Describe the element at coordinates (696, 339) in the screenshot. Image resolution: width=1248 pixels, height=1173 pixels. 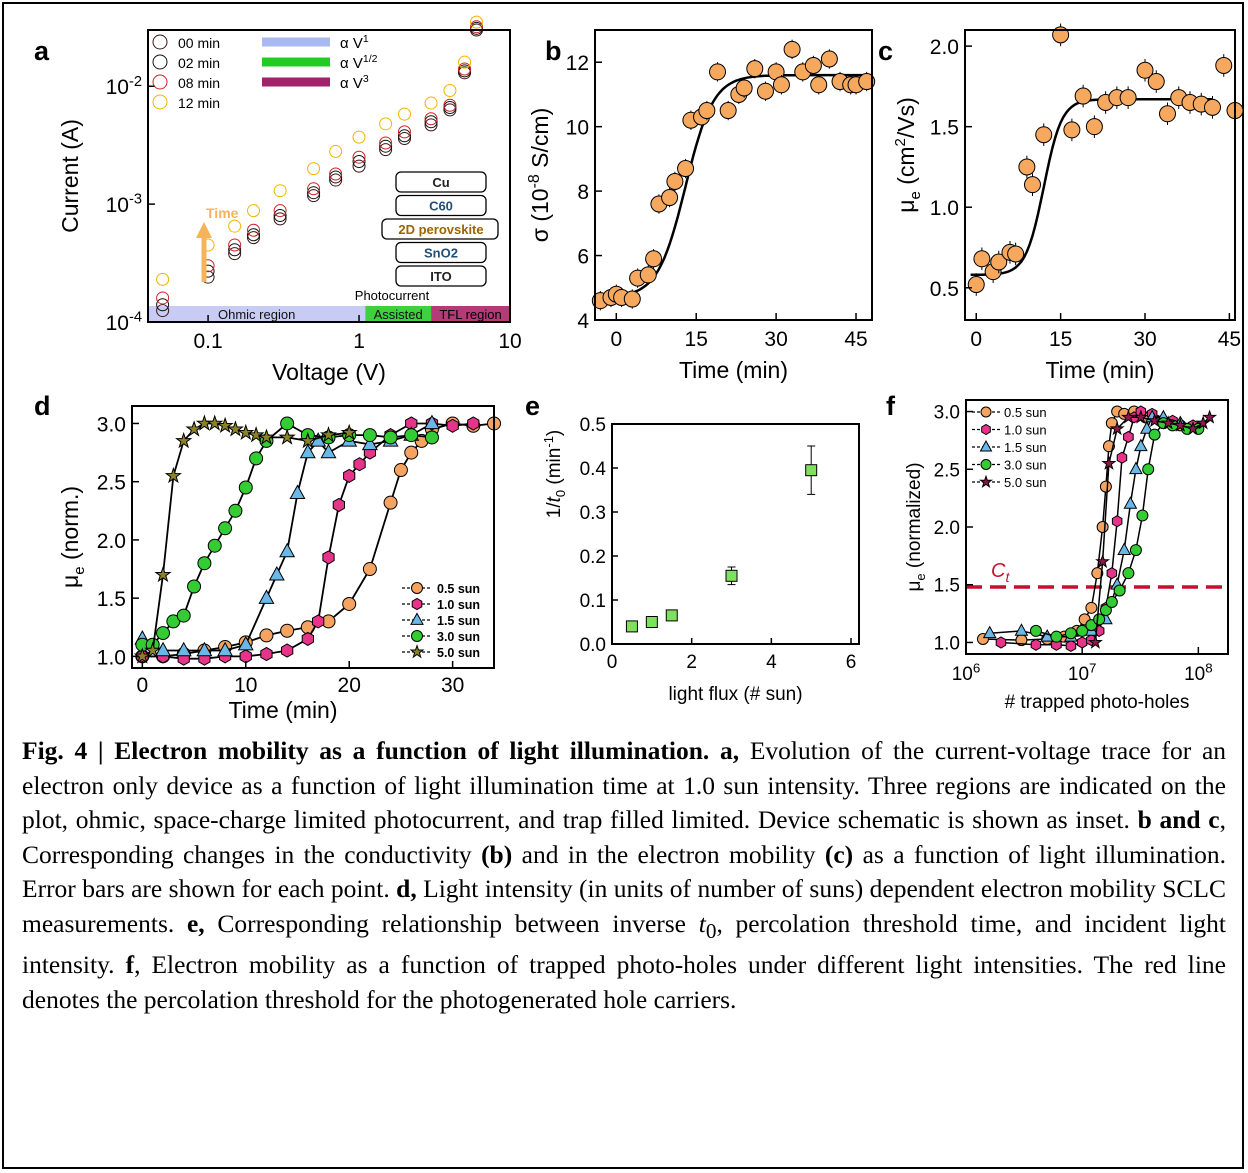
I see `tick-label: 15` at that location.